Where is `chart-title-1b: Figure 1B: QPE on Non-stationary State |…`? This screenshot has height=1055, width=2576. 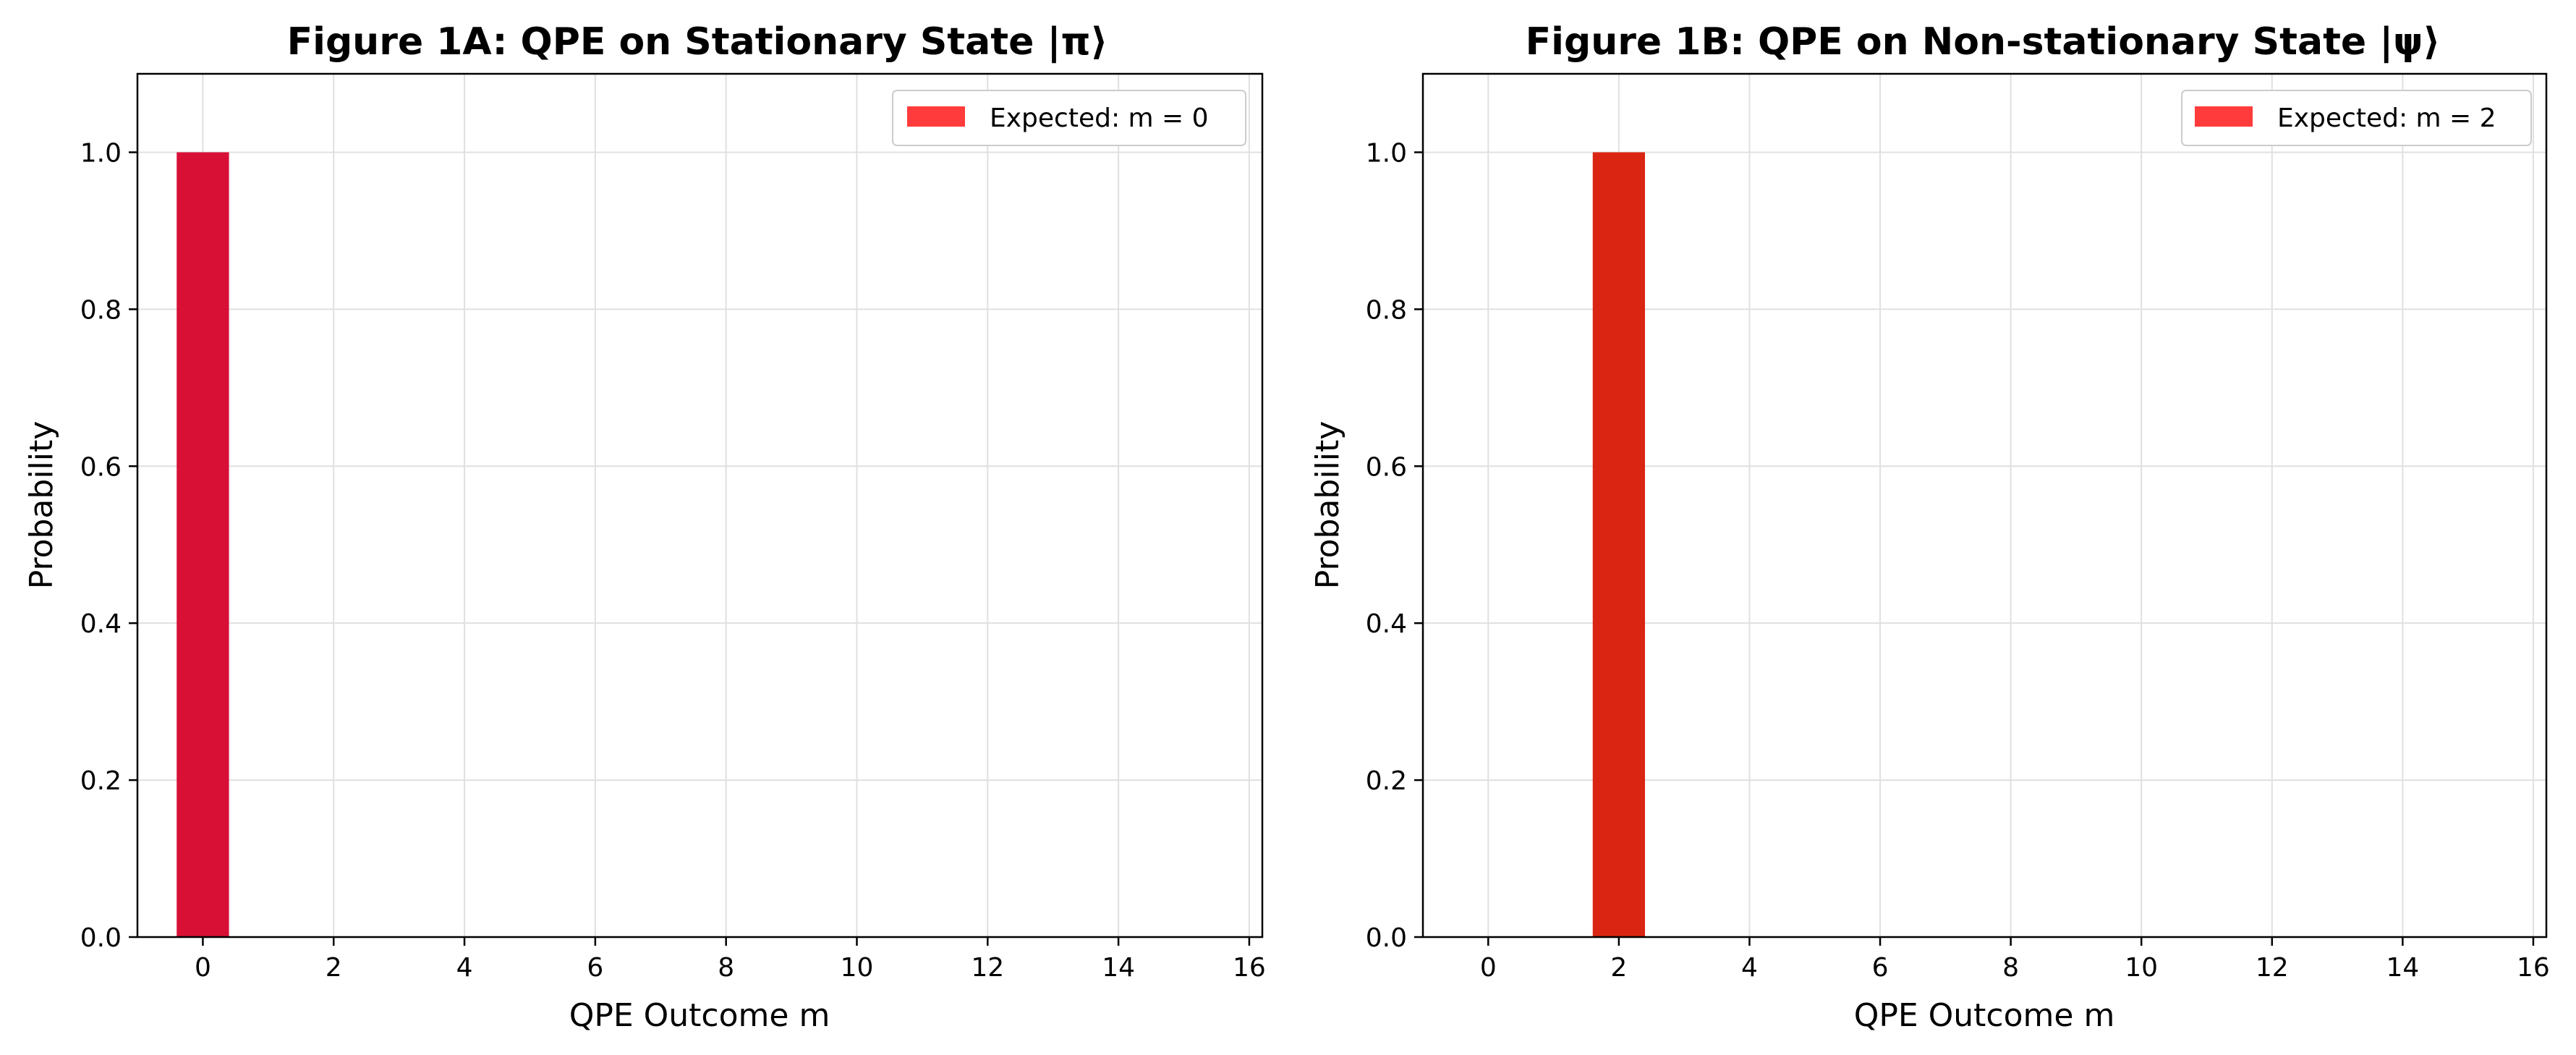 chart-title-1b: Figure 1B: QPE on Non-stationary State |… is located at coordinates (1983, 42).